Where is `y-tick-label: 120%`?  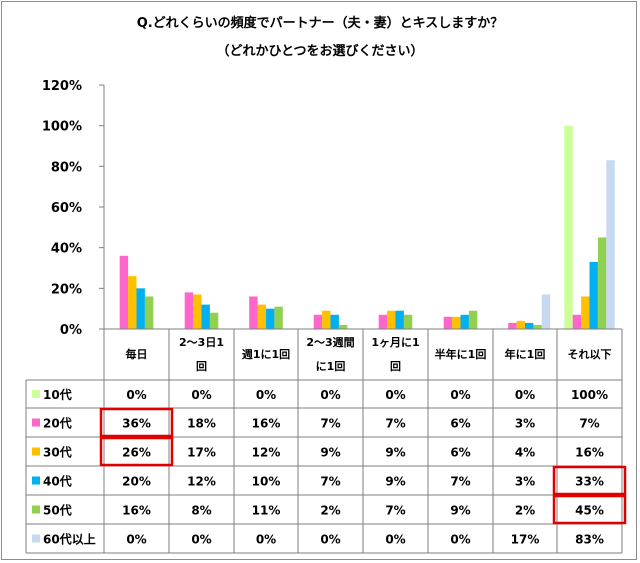 y-tick-label: 120% is located at coordinates (62, 86).